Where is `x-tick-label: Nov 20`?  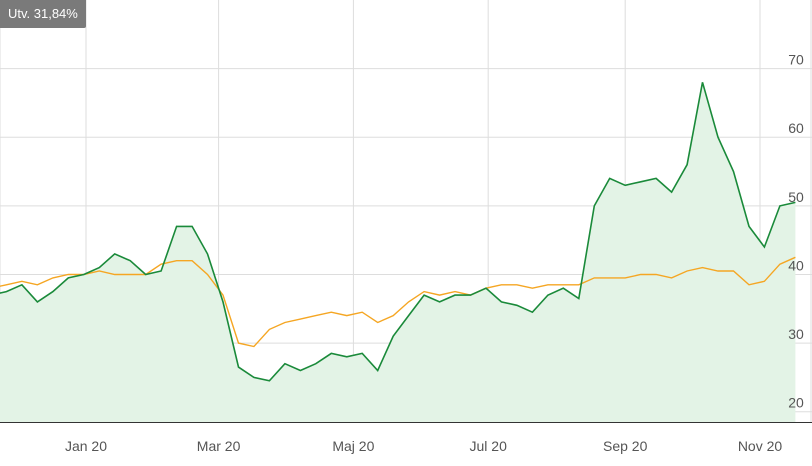
x-tick-label: Nov 20 is located at coordinates (760, 446).